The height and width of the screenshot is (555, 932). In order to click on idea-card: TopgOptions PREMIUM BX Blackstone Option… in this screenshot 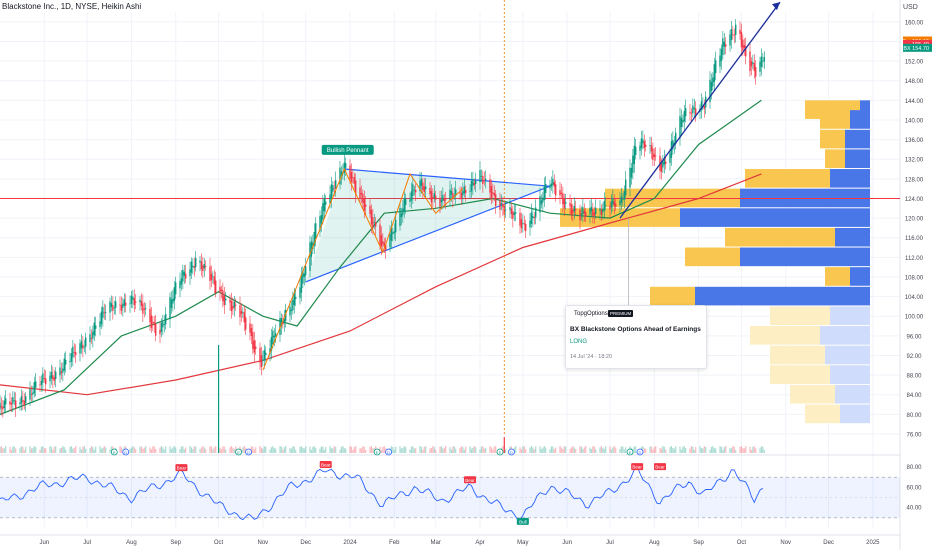, I will do `click(636, 337)`.